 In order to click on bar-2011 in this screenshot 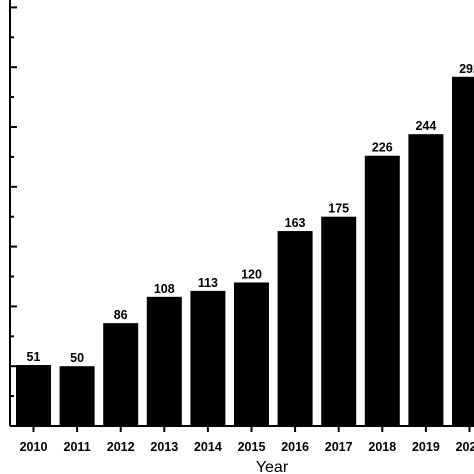, I will do `click(77, 396)`.